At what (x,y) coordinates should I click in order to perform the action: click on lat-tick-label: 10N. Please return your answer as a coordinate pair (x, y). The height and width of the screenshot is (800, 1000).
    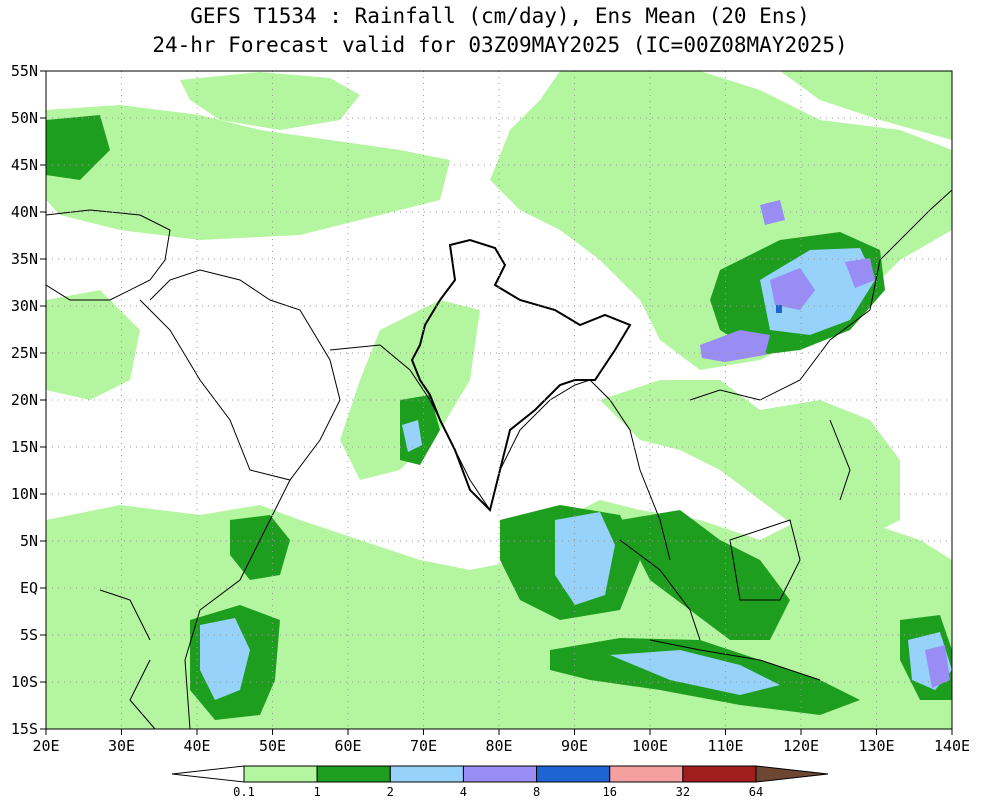
    Looking at the image, I should click on (24, 494).